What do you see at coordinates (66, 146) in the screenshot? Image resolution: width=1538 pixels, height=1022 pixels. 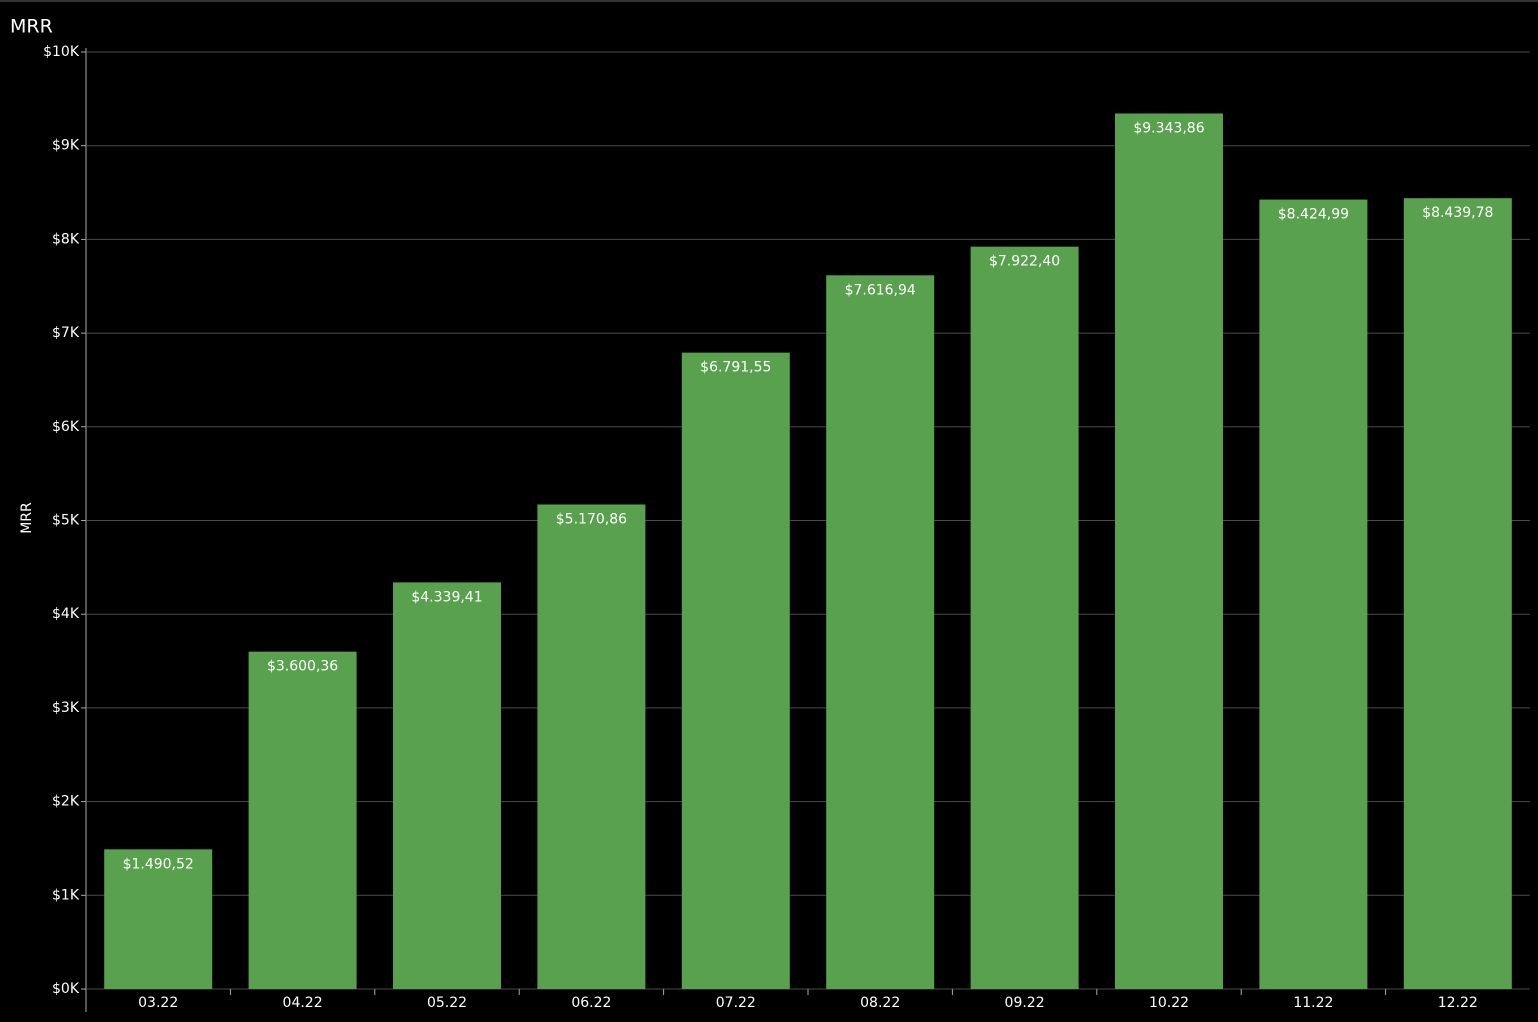 I see `y-tick-label: $9K` at bounding box center [66, 146].